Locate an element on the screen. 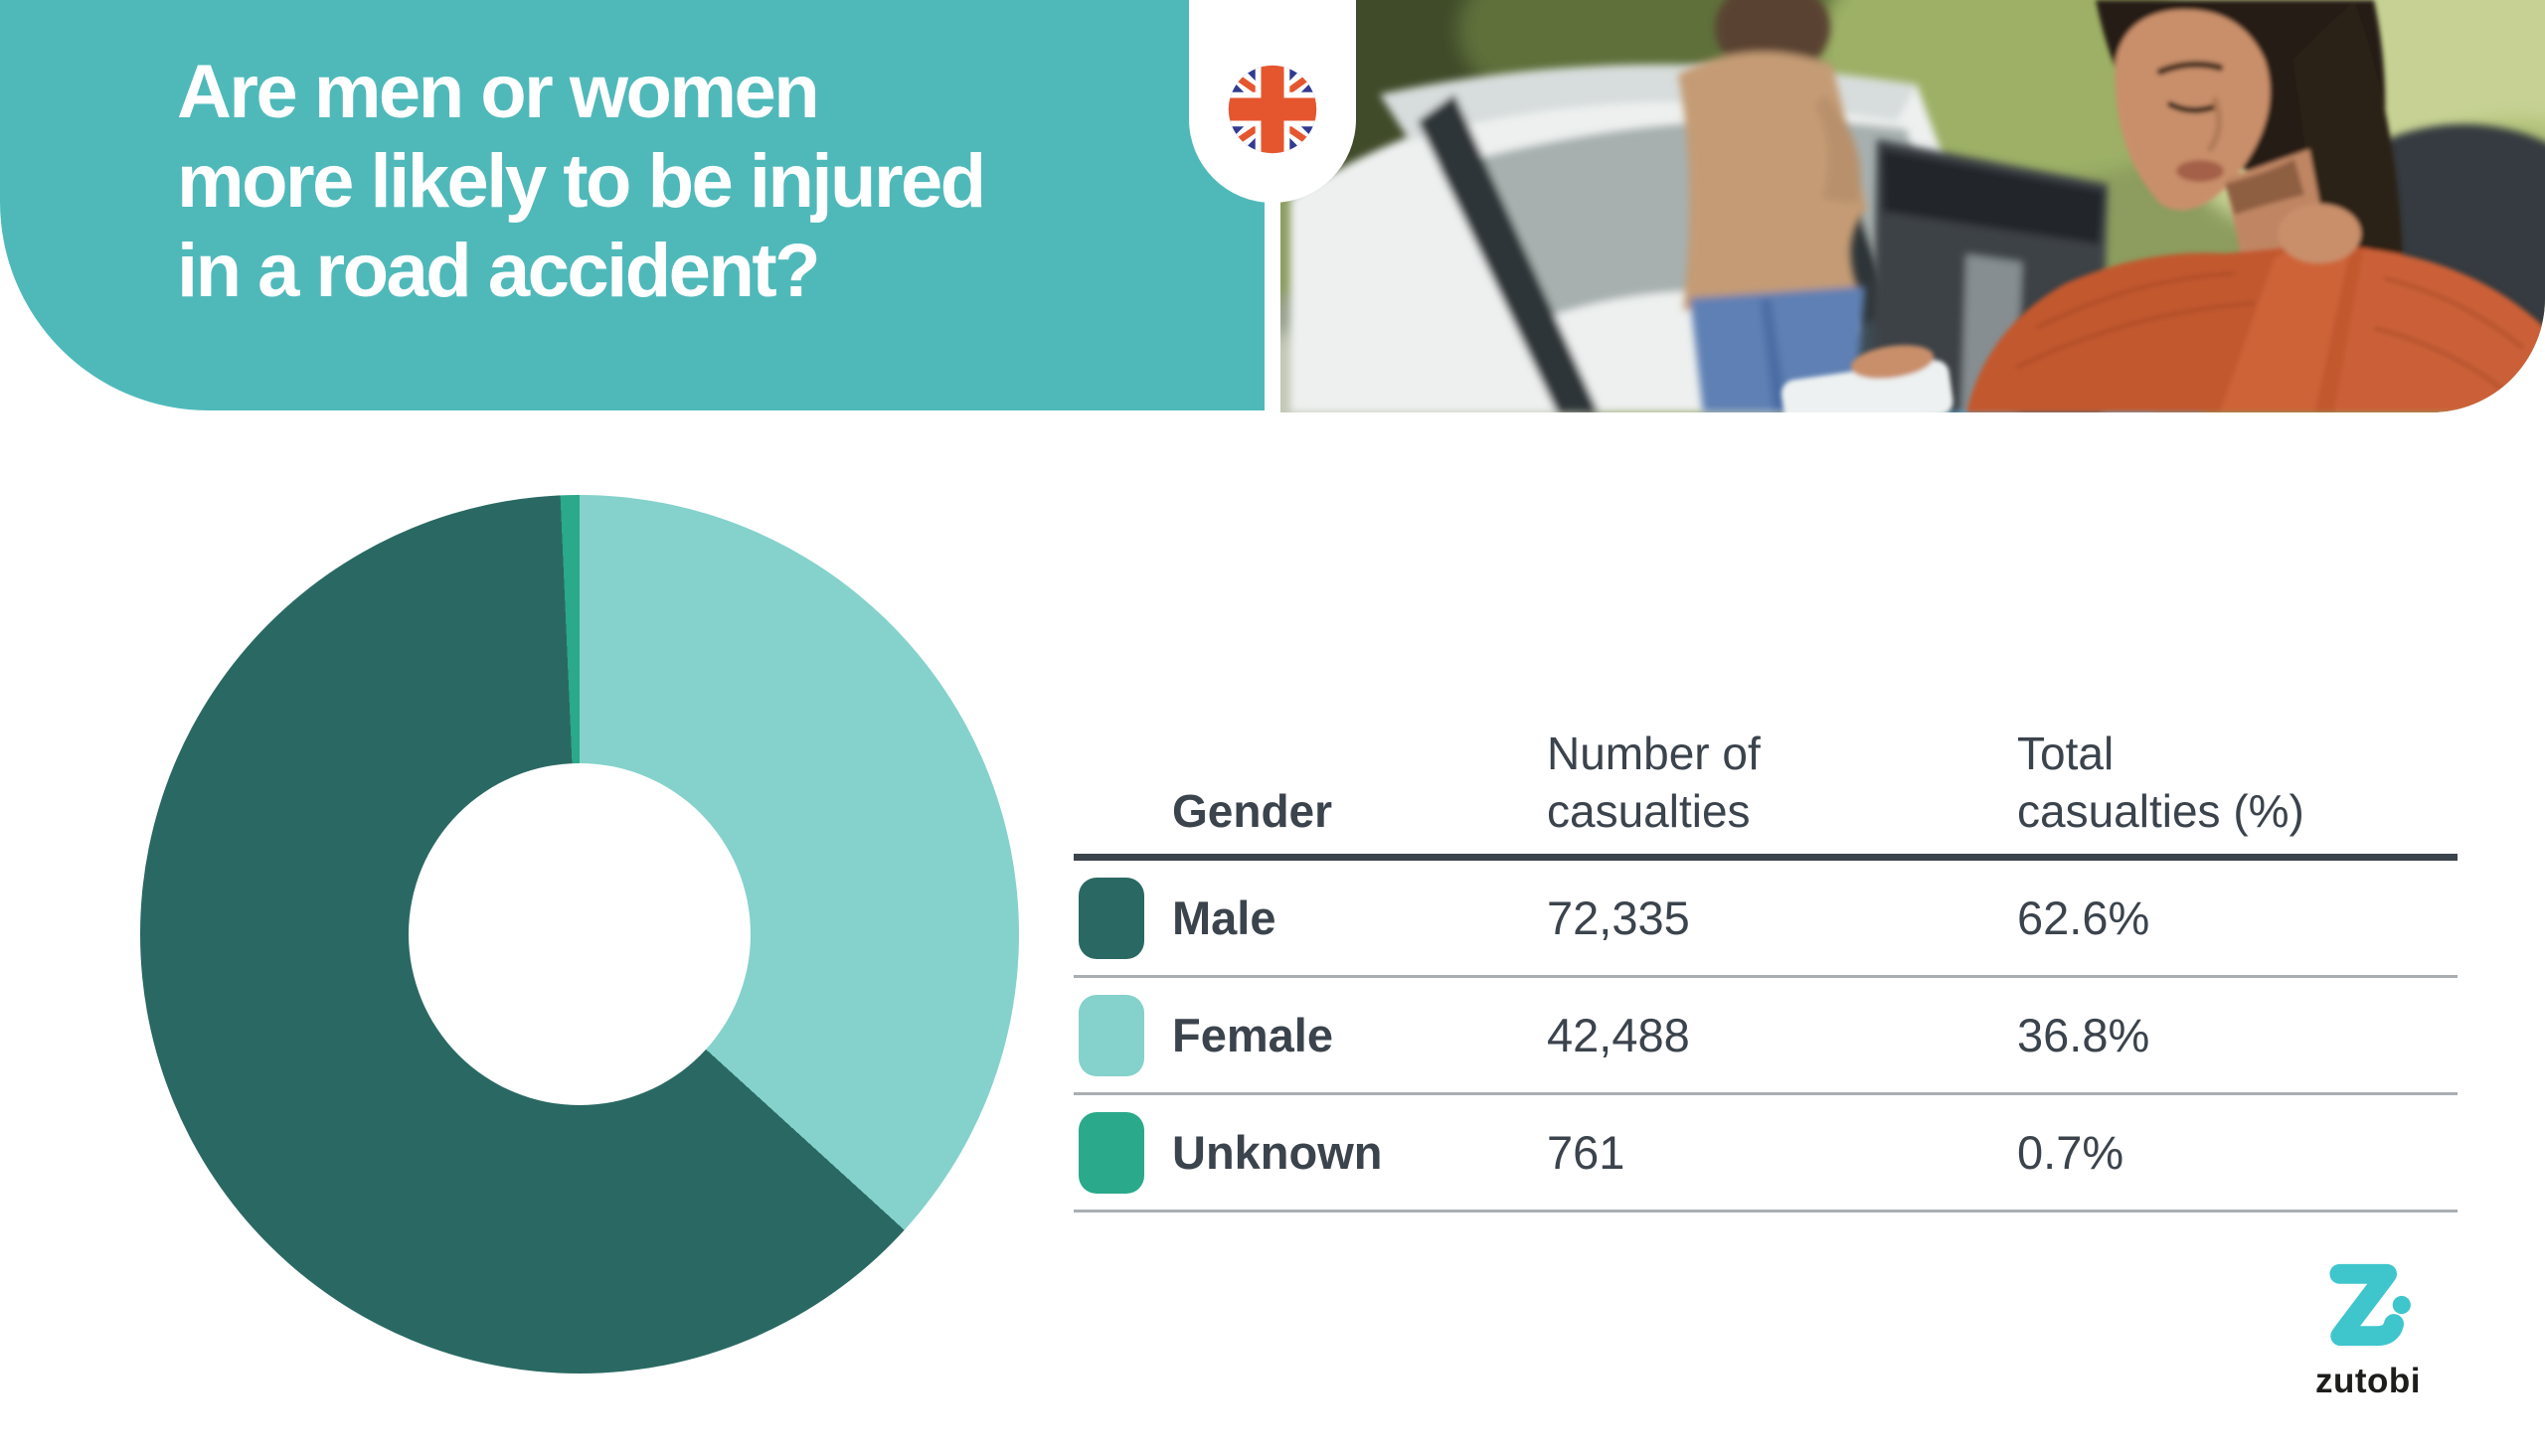 The image size is (2545, 1456). uk-flag-icon is located at coordinates (1272, 109).